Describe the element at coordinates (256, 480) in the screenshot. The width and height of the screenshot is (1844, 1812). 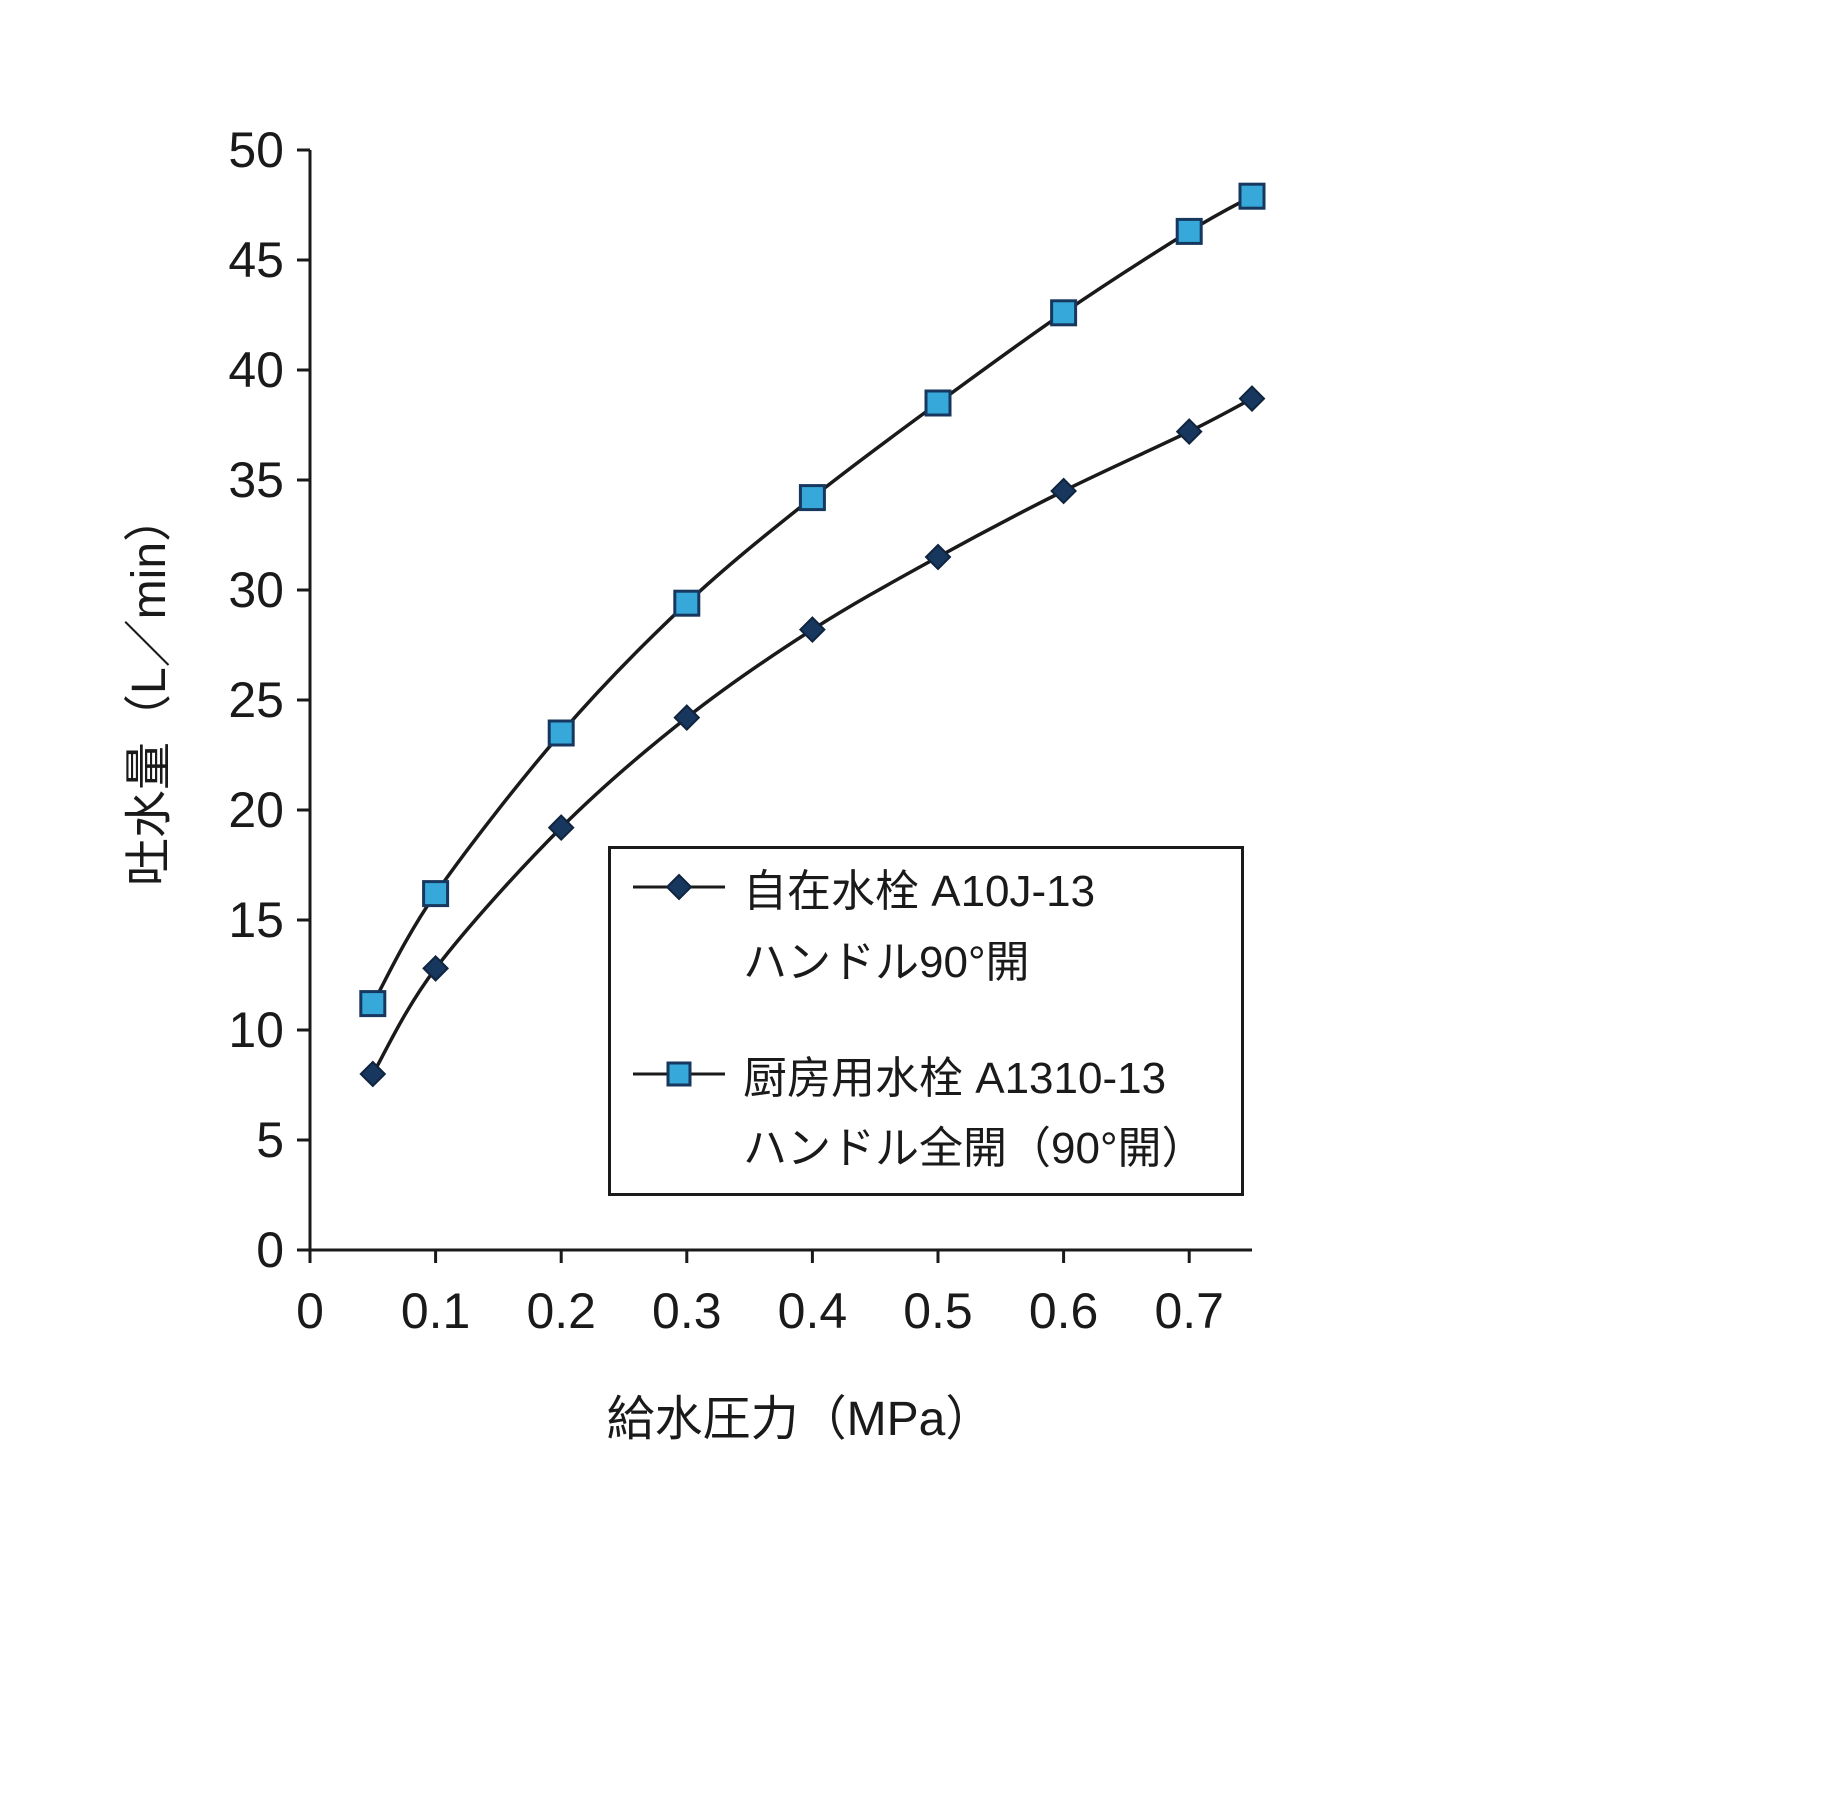
I see `y-tick-label: 35` at that location.